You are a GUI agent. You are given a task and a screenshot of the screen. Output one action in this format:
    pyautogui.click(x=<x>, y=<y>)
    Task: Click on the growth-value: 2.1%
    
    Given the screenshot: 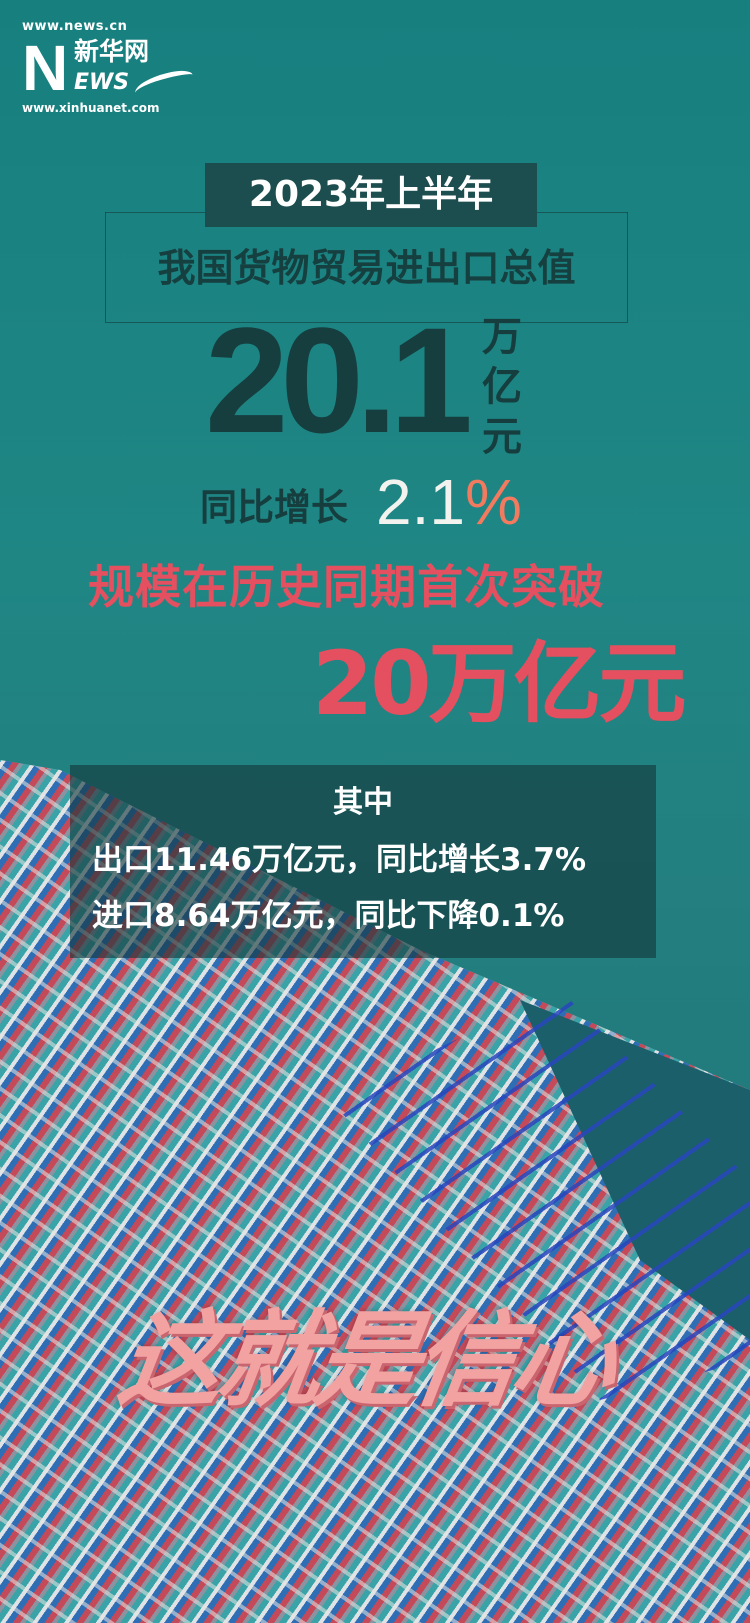 What is the action you would take?
    pyautogui.click(x=449, y=502)
    